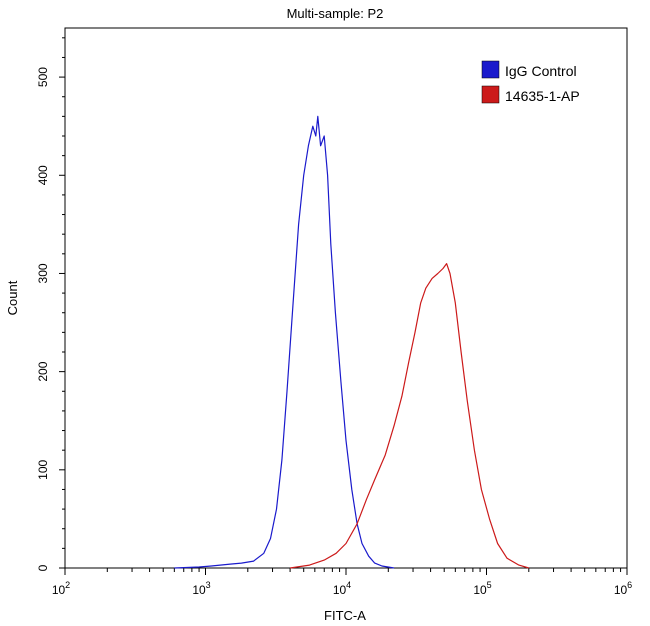  Describe the element at coordinates (43, 371) in the screenshot. I see `y-tick-label: 200` at that location.